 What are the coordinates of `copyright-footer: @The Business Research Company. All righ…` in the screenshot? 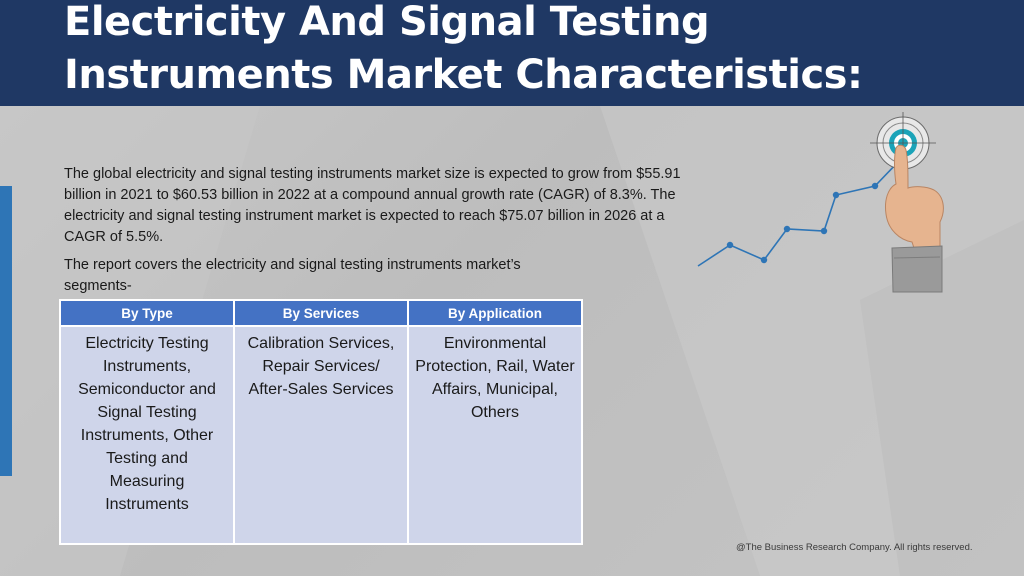 It's located at (854, 547).